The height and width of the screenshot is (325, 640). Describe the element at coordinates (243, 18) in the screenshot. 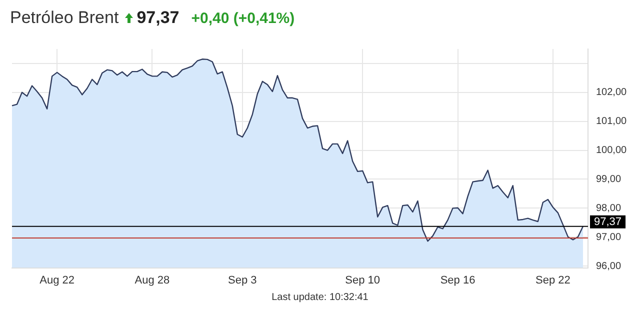

I see `text: +0,40 (+0,41%)` at that location.